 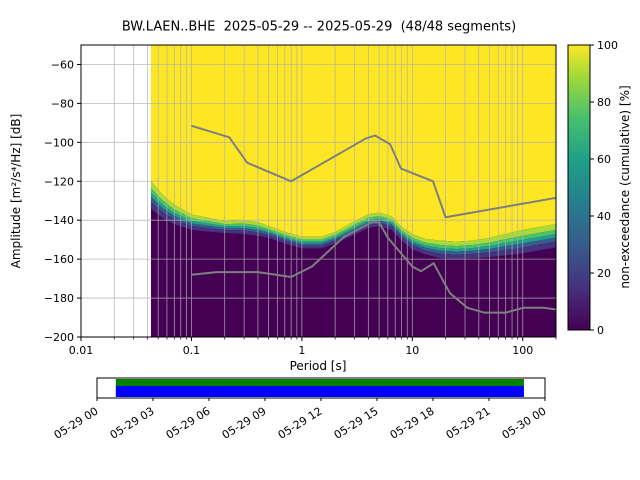 I want to click on x-tick-label: 1, so click(x=301, y=350).